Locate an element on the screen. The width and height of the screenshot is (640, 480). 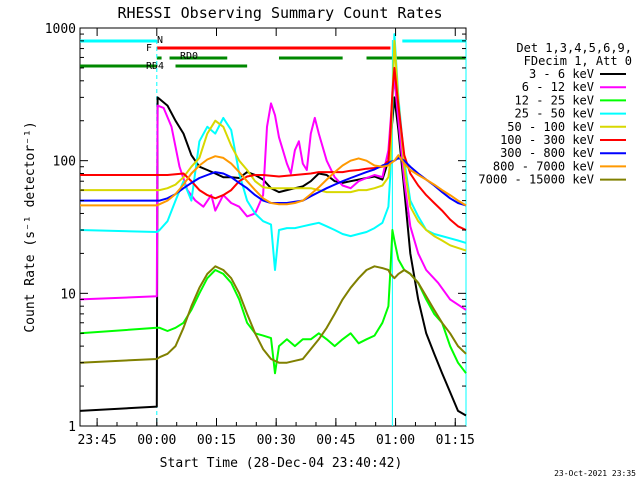
state-bars: NF RD0 RD4 is located at coordinates (273, 53).